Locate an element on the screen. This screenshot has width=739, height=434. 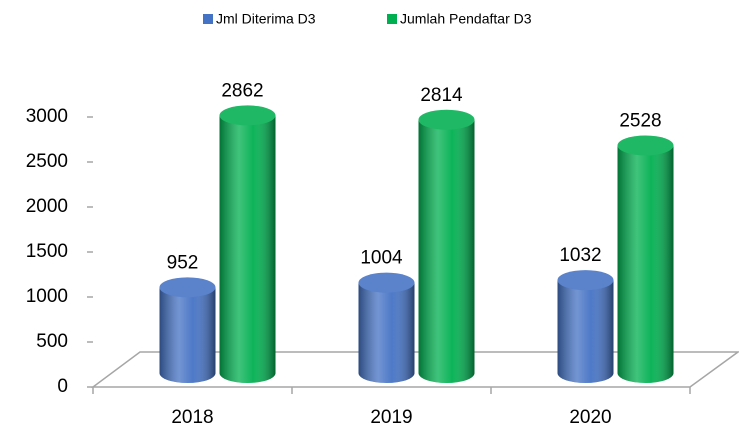
y-tick-label: 2500 is located at coordinates (47, 161).